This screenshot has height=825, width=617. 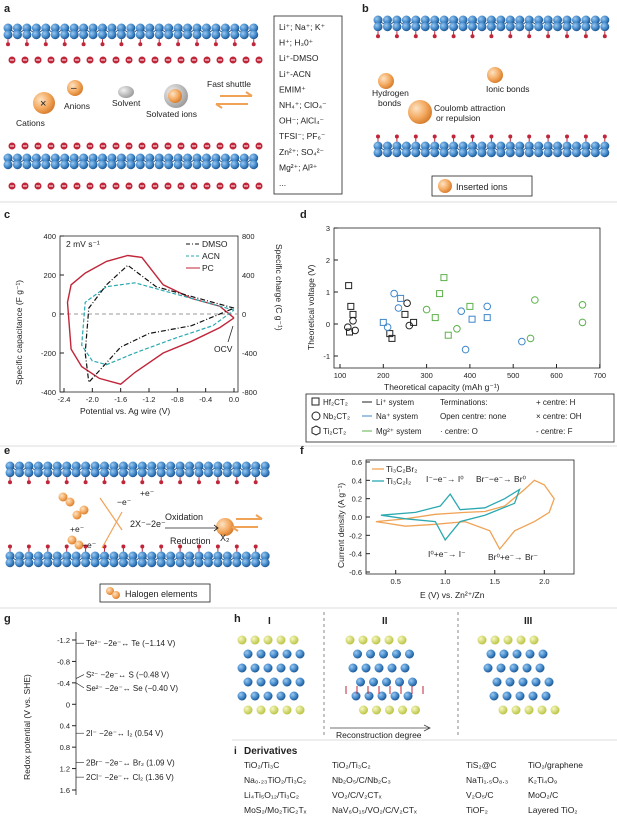 I want to click on d-xlabel: Theoretical capacity (mAh g⁻¹), so click(x=442, y=387).